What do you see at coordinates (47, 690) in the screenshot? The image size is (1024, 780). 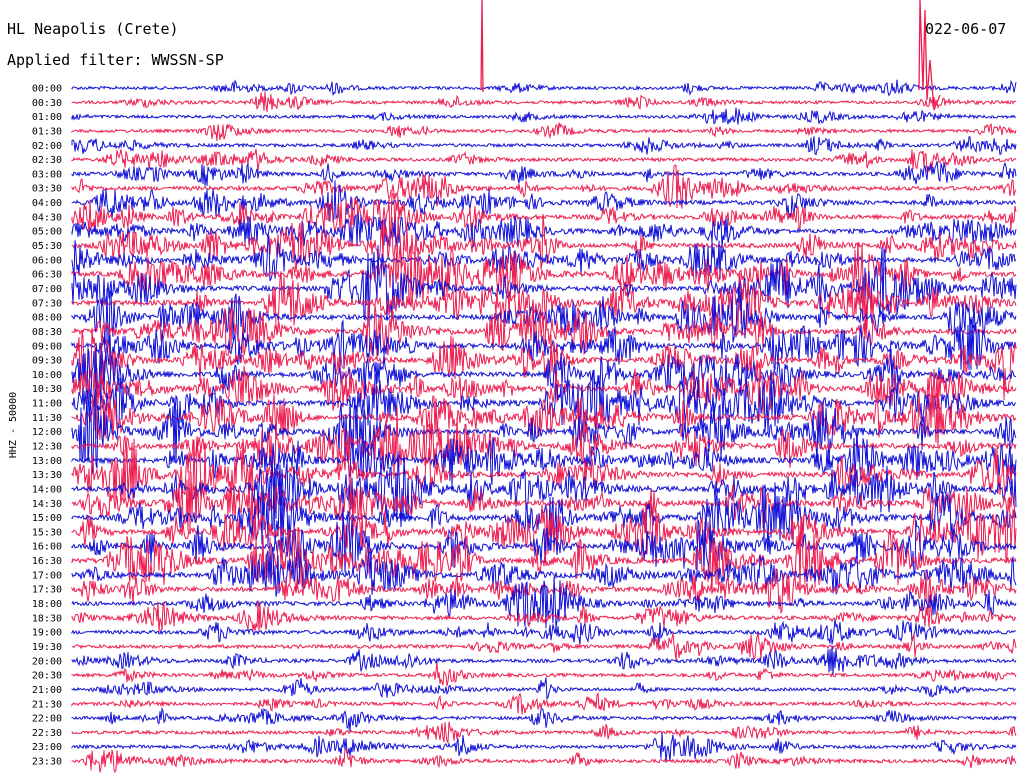 I see `hour-label: 21:00` at bounding box center [47, 690].